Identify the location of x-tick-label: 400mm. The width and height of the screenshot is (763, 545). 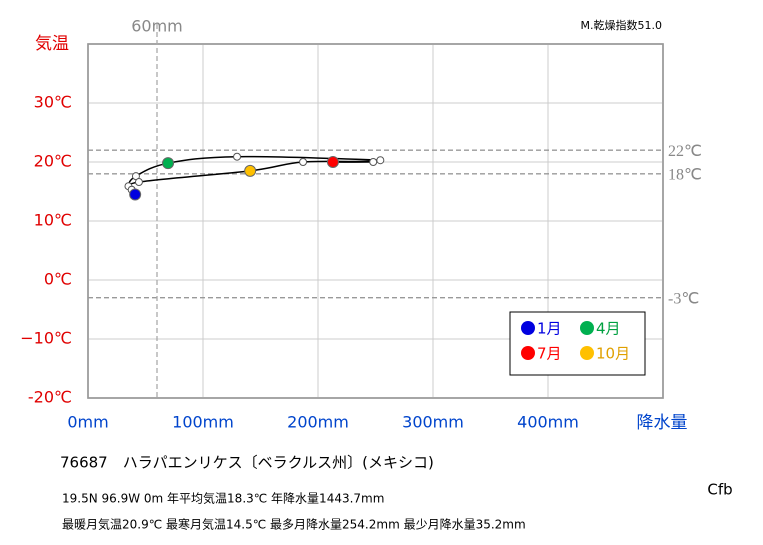
(548, 422).